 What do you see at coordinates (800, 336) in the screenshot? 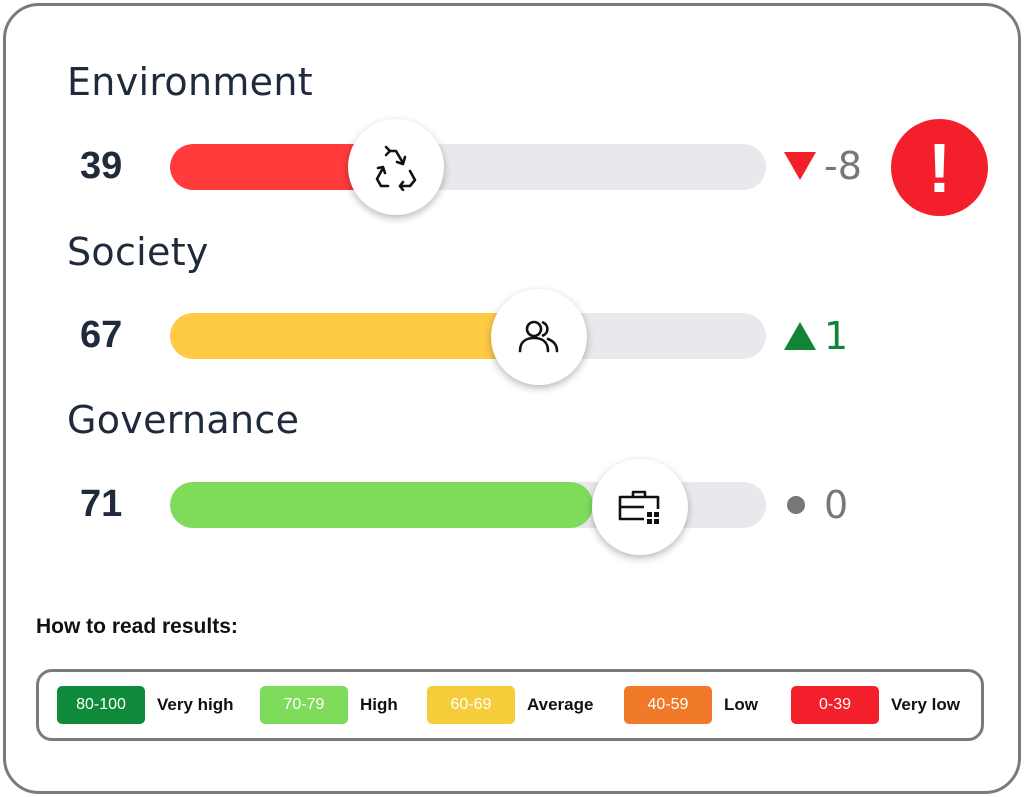
I see `trend-up-icon` at bounding box center [800, 336].